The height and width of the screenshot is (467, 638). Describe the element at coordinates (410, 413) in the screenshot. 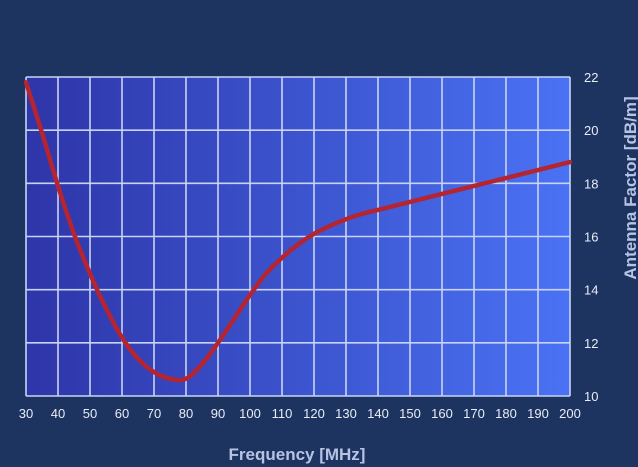

I see `x-tick-label: 150` at that location.